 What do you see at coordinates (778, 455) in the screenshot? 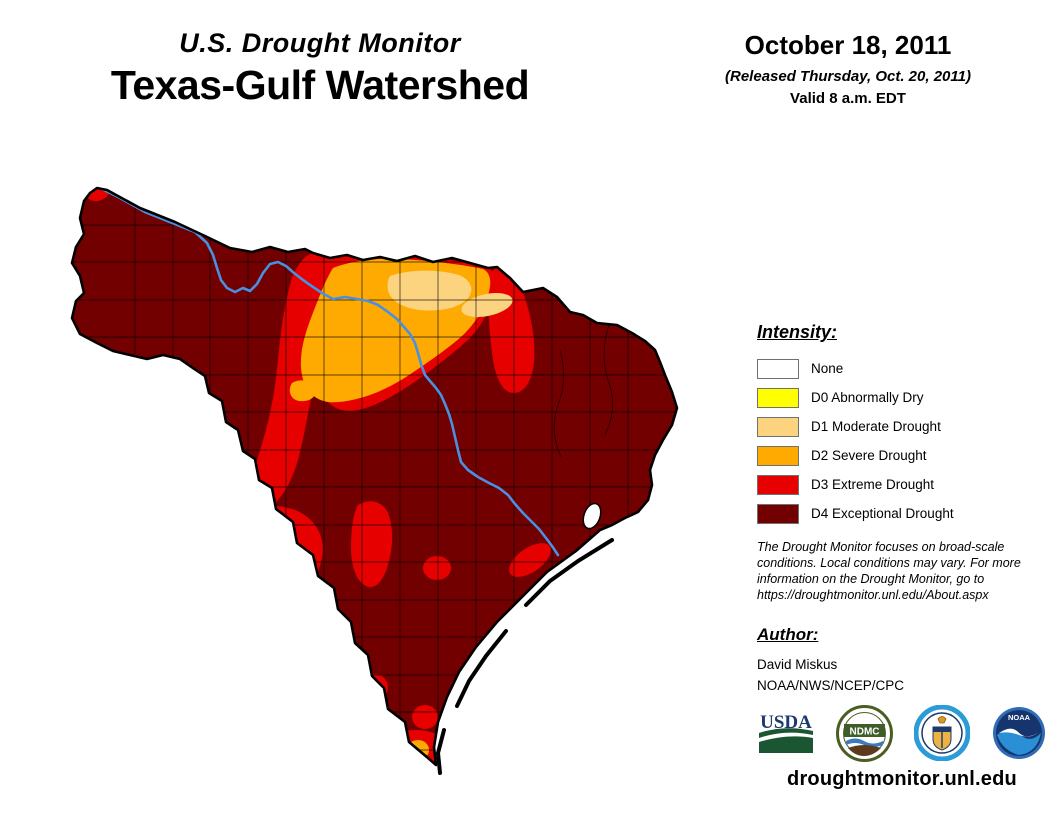
I see `legend-swatch-d2` at bounding box center [778, 455].